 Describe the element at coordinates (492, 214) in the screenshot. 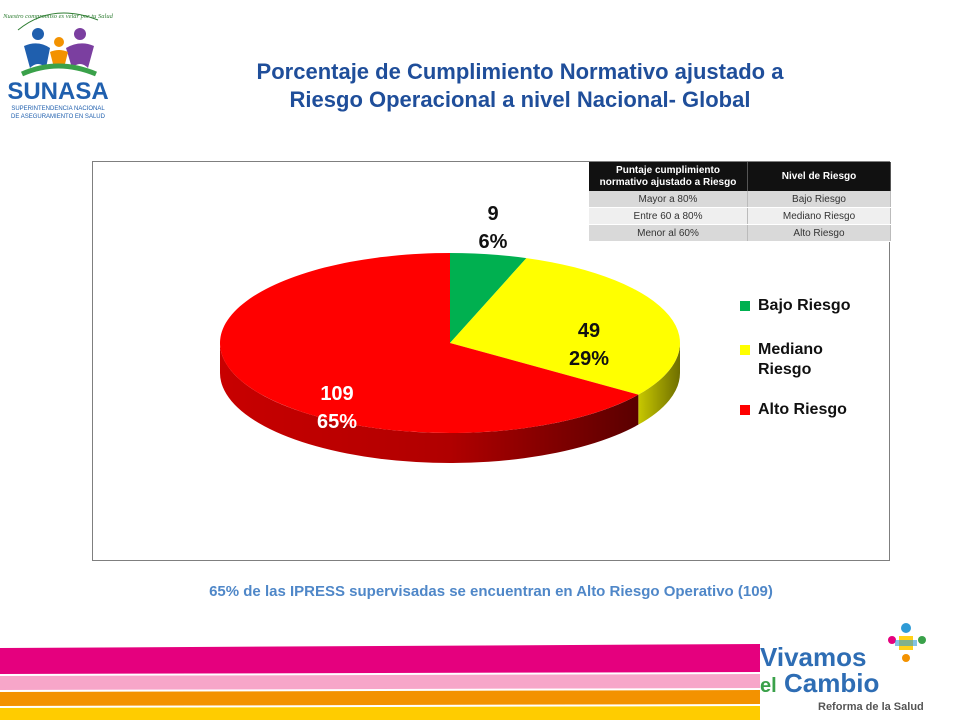

I see `data-label-value-bajo-riesgo: 9` at that location.